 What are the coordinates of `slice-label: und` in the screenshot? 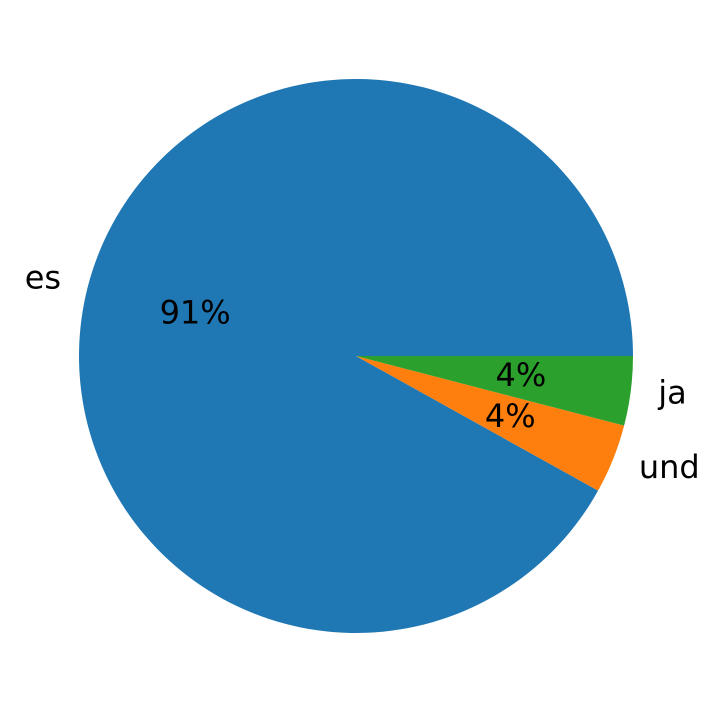 It's located at (669, 467).